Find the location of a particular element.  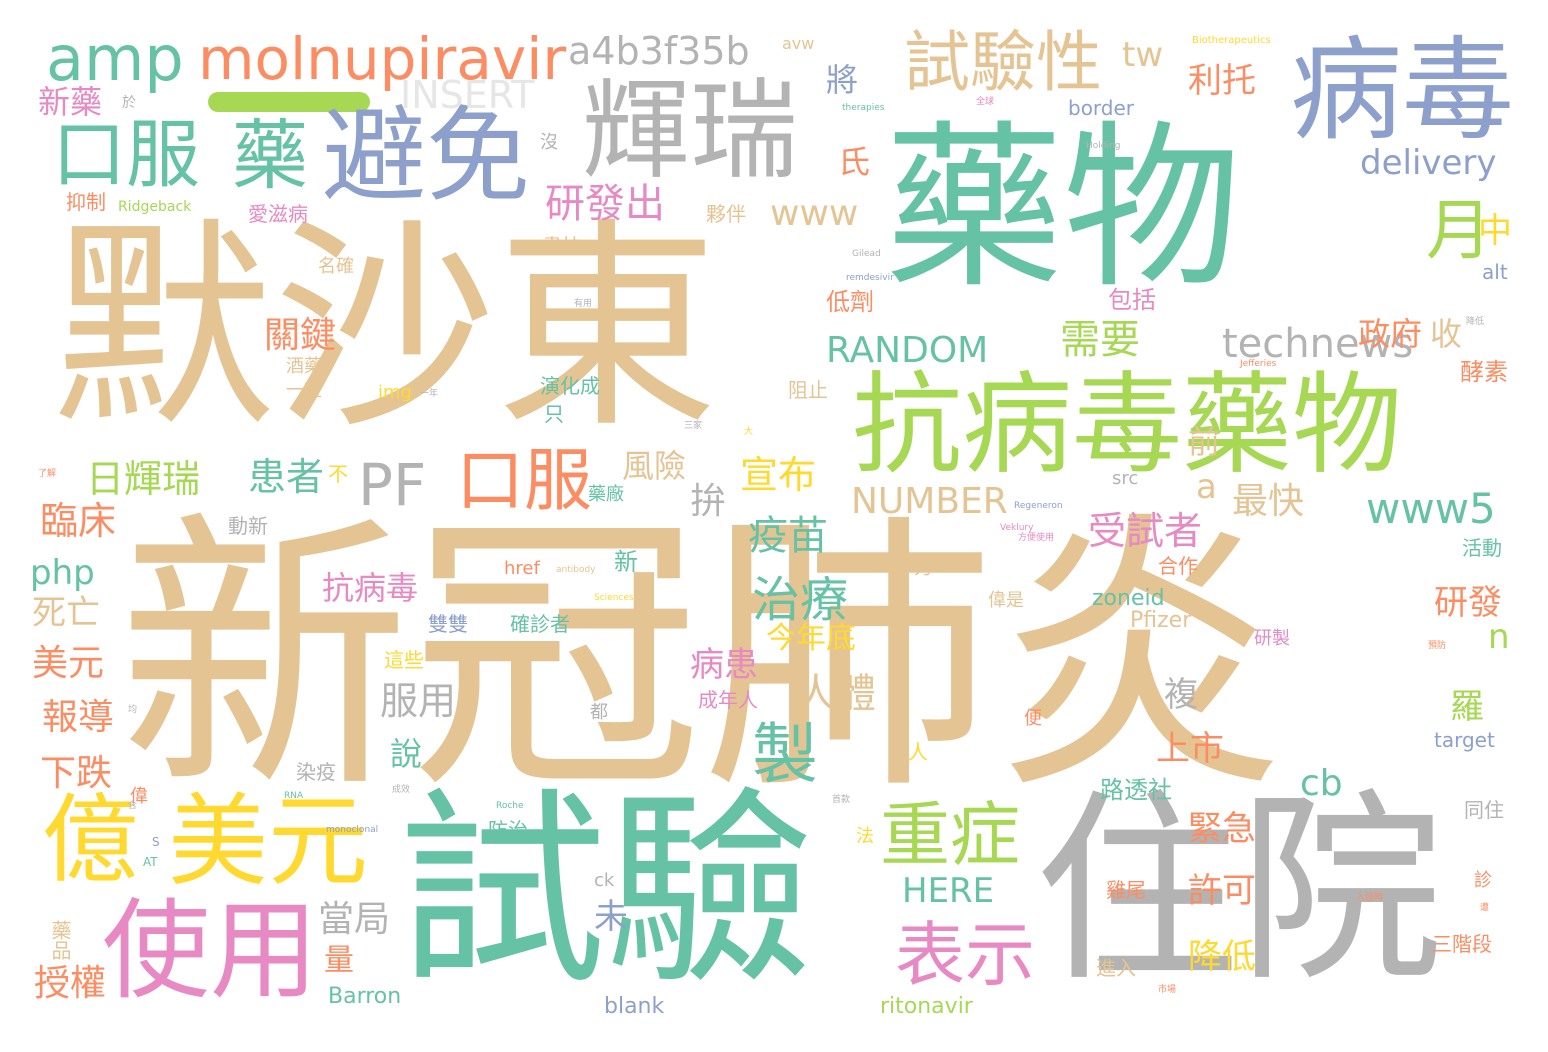

word: tw is located at coordinates (1143, 55).